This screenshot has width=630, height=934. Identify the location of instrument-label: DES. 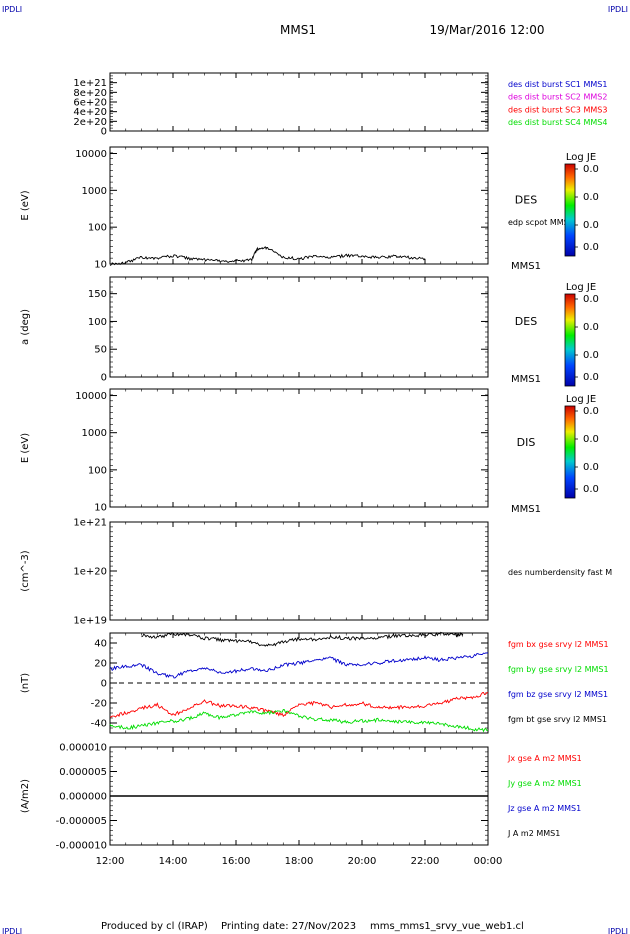
(526, 200).